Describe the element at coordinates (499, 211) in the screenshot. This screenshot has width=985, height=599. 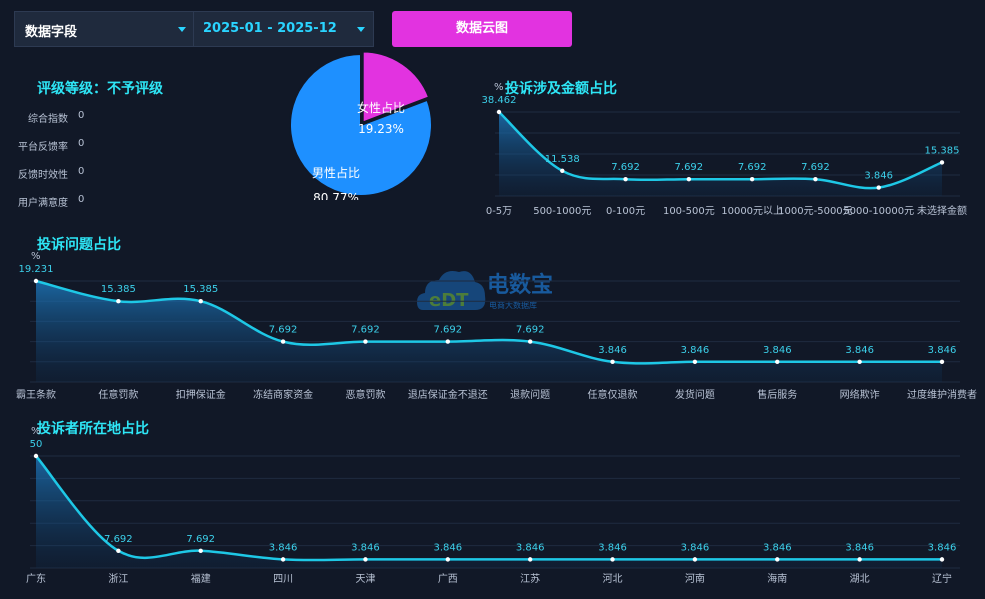
I see `x-tick-label: 0-5万` at that location.